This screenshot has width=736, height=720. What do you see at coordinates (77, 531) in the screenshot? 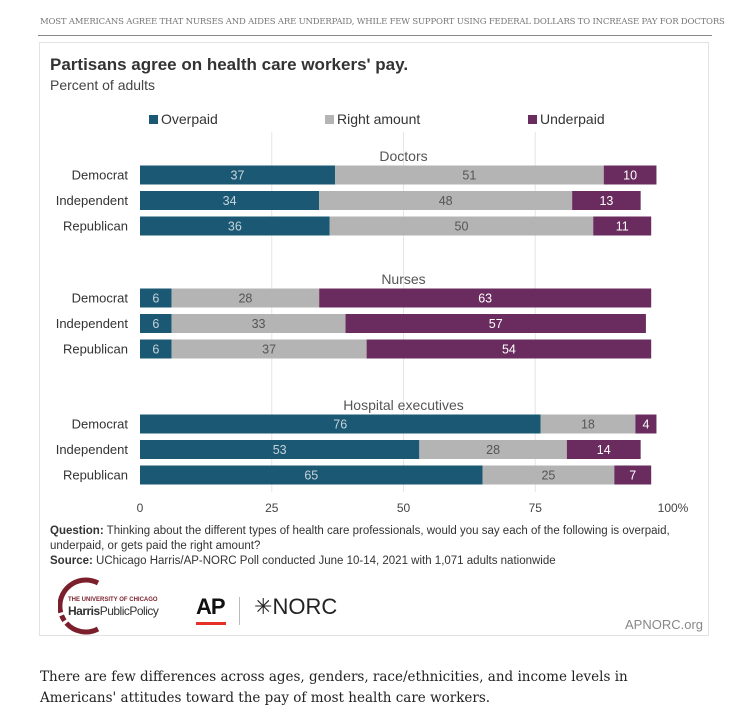
I see `question-label: Question:` at bounding box center [77, 531].